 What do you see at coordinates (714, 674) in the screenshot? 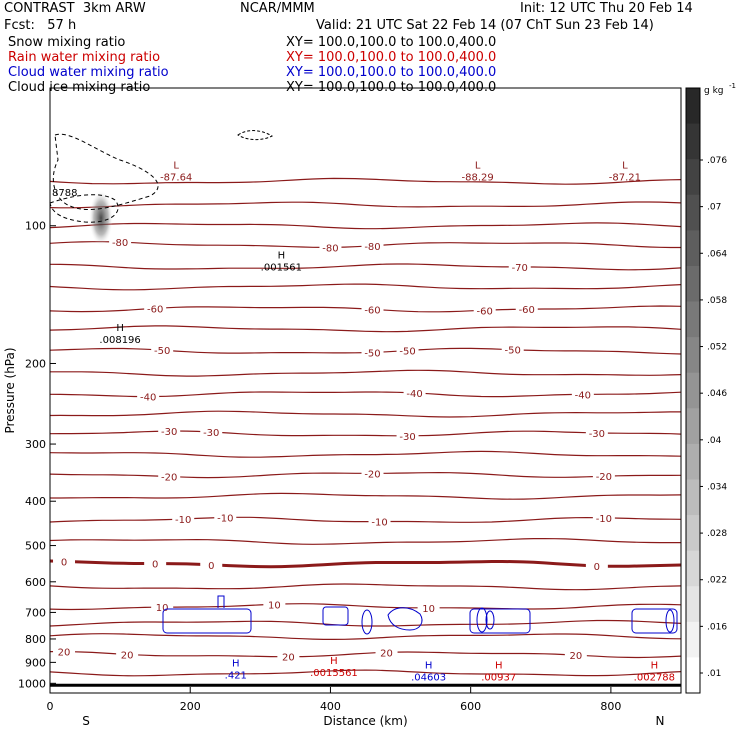
I see `colorbar-label: .01` at bounding box center [714, 674].